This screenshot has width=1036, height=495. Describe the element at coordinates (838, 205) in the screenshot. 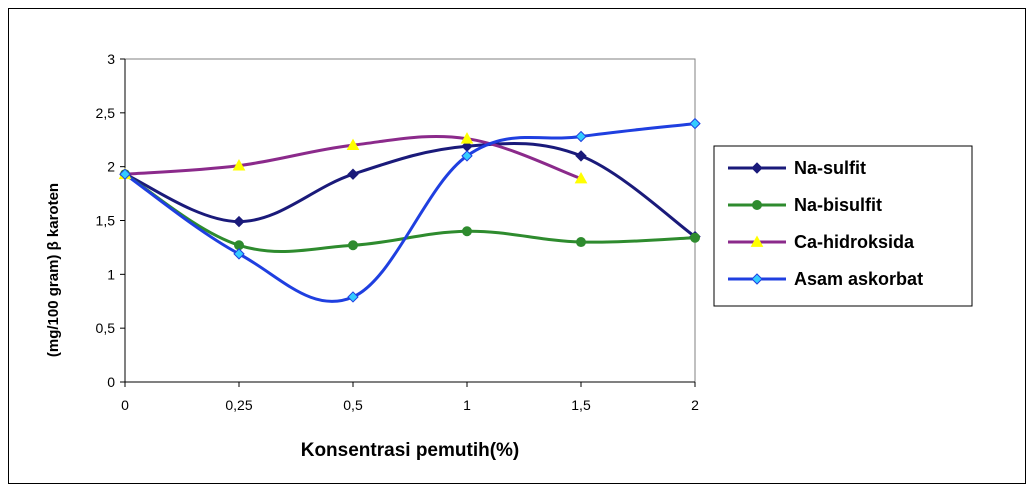

I see `legend-label: Na-bisulfit` at that location.